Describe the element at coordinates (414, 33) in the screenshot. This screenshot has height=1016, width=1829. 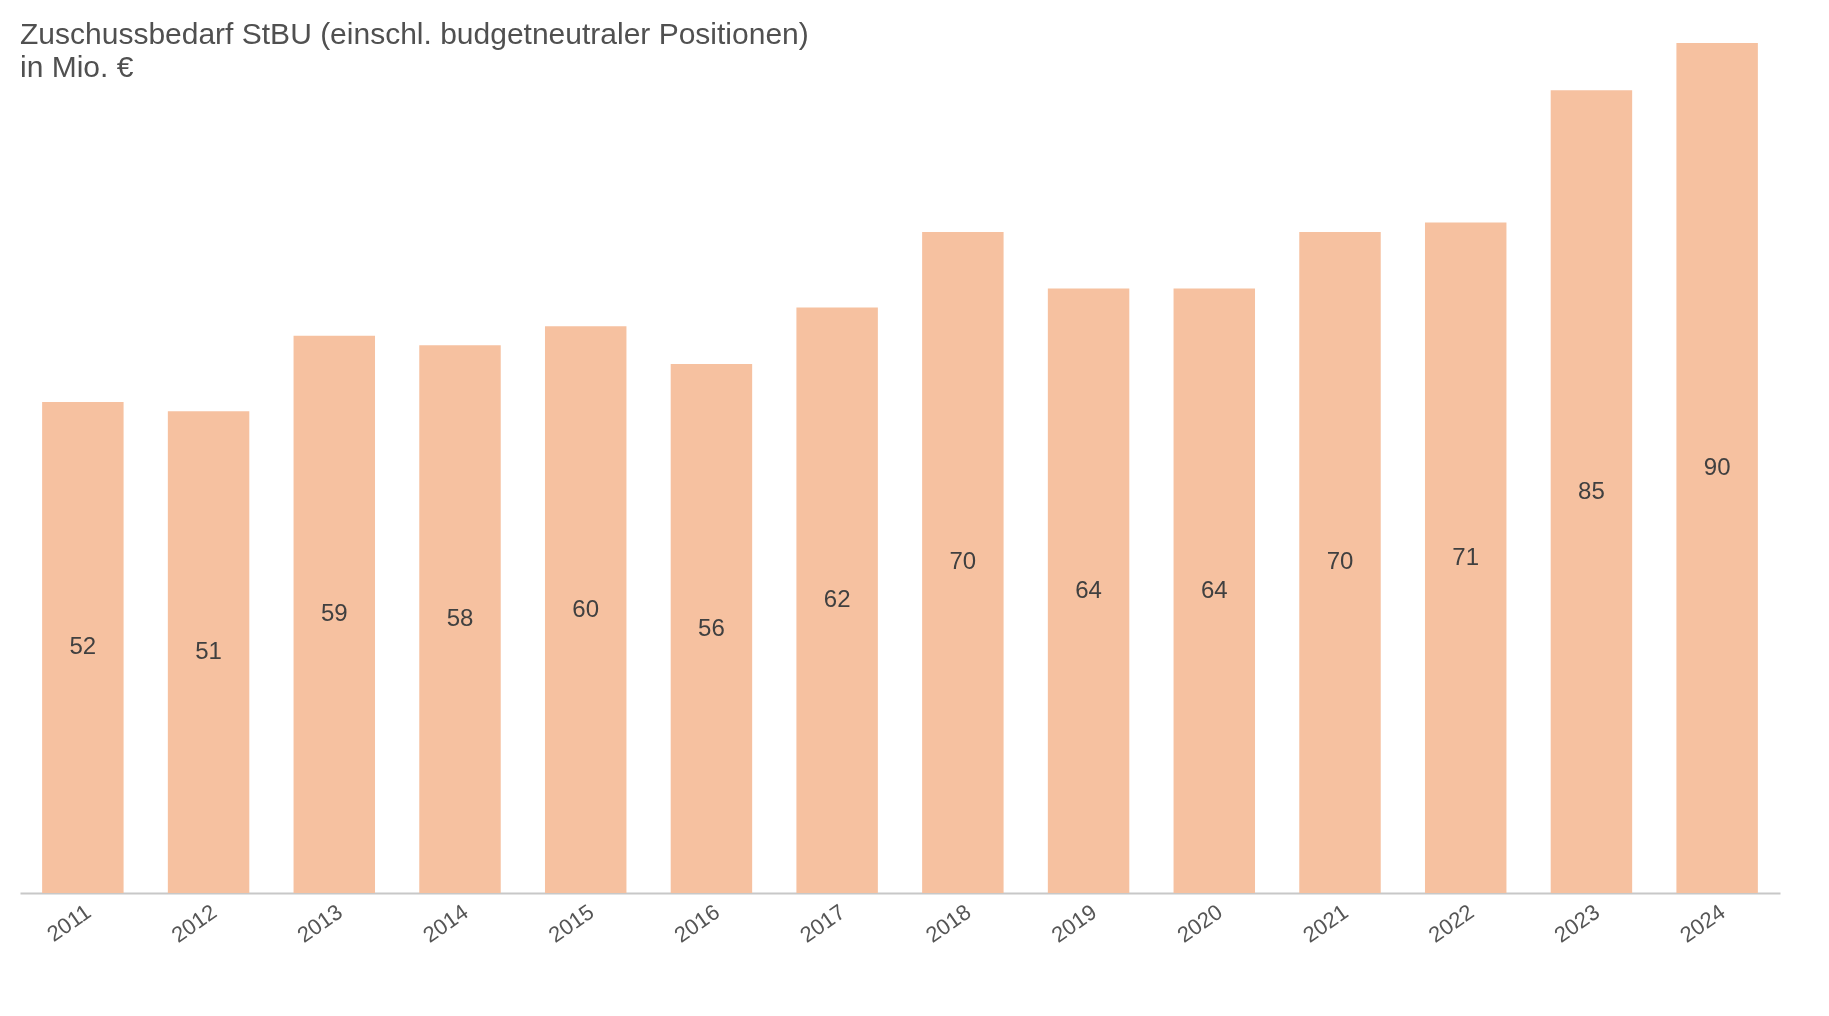
I see `chart-title: Zuschussbedarf StBU (einschl. budgetneutraler Positionen)` at that location.